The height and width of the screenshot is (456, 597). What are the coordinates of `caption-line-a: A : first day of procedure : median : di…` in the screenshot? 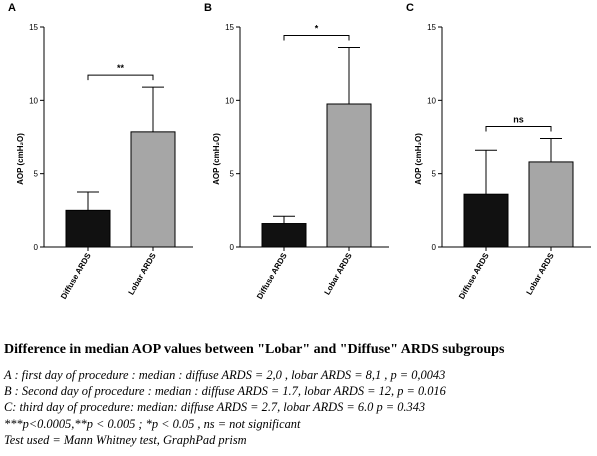 It's located at (225, 375).